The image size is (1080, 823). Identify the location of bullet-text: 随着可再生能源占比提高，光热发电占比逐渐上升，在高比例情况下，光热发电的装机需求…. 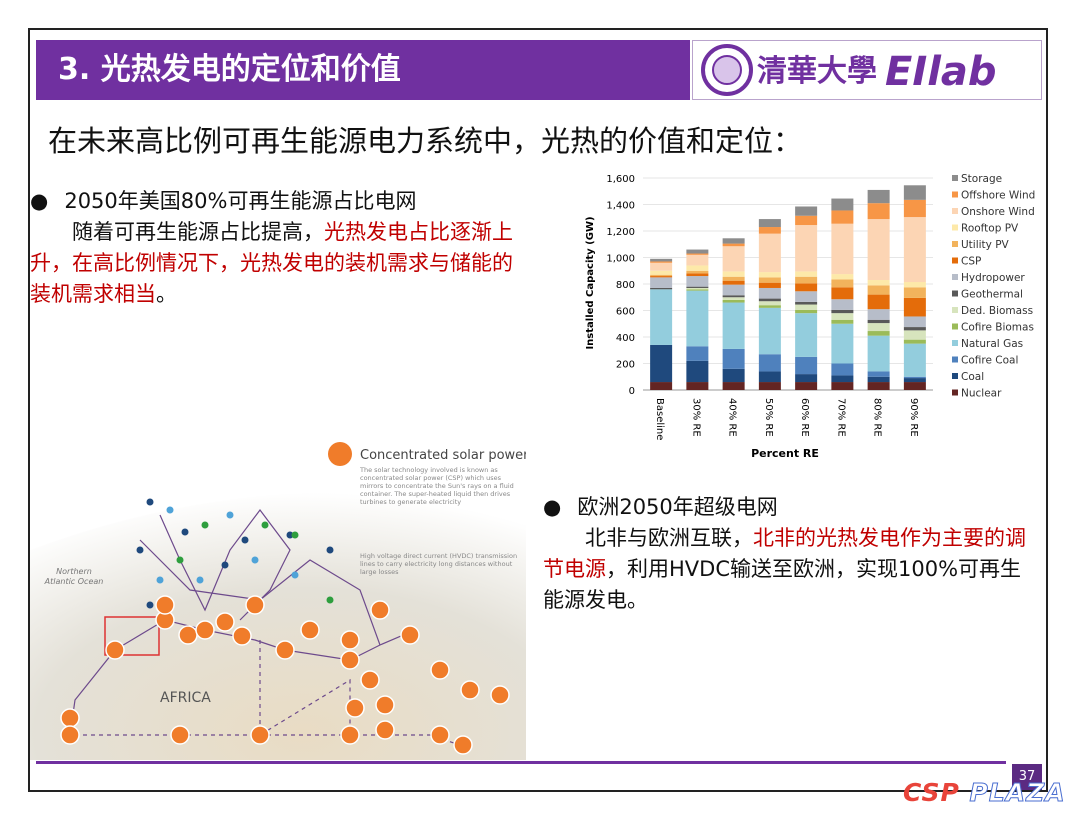
(277, 263).